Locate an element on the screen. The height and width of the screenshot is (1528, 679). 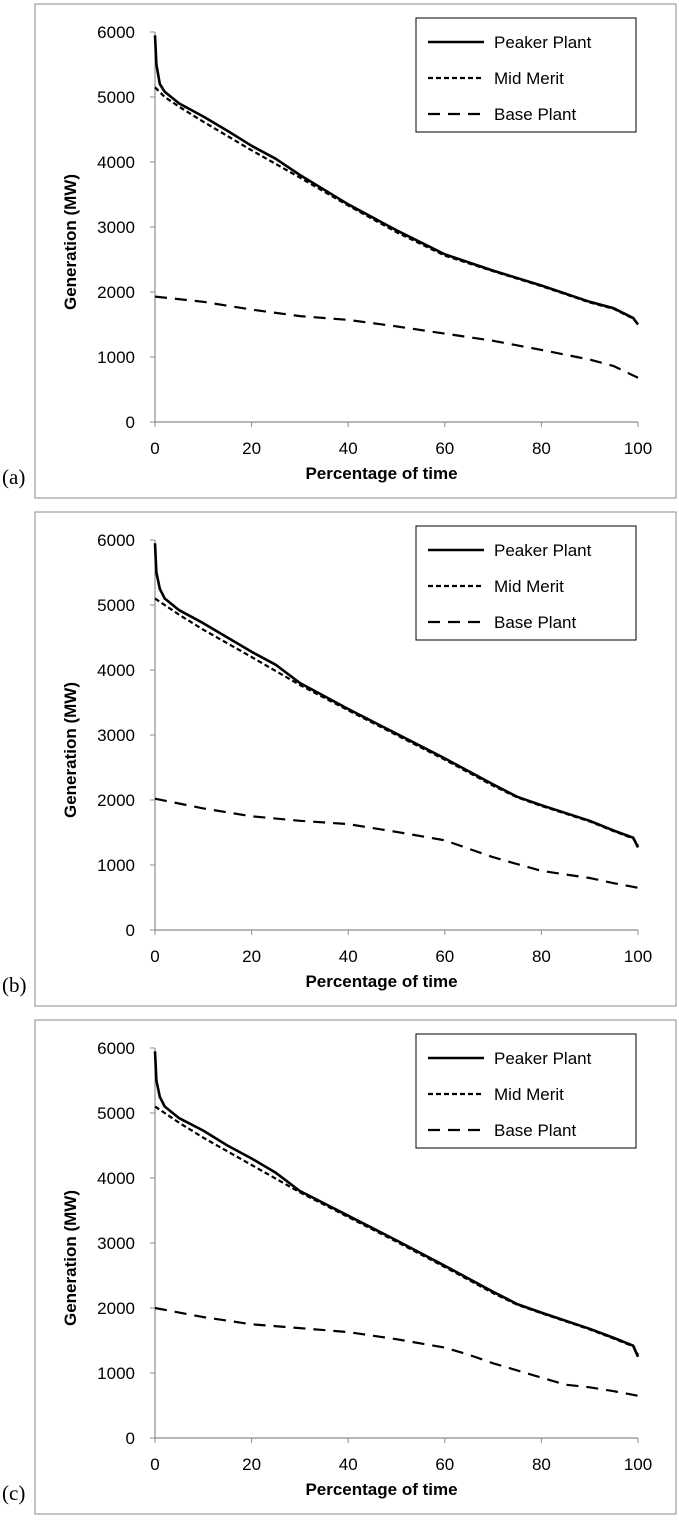
panel-label: (b) is located at coordinates (14, 985).